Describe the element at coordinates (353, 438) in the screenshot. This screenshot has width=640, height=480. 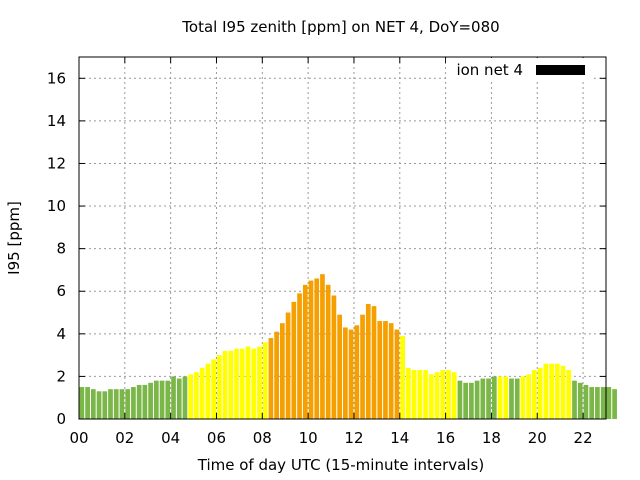
I see `x-tick-label: 12` at that location.